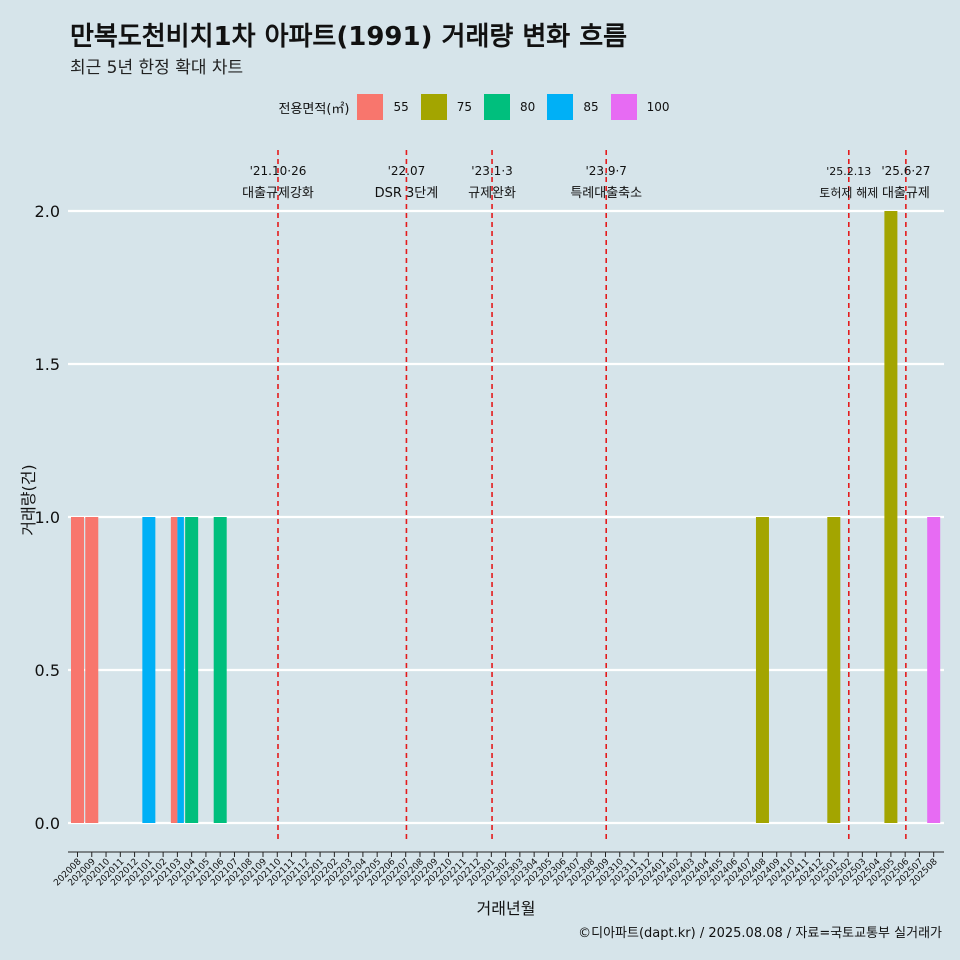 The height and width of the screenshot is (960, 960). Describe the element at coordinates (506, 908) in the screenshot. I see `x-axis-title: 거래년월` at that location.